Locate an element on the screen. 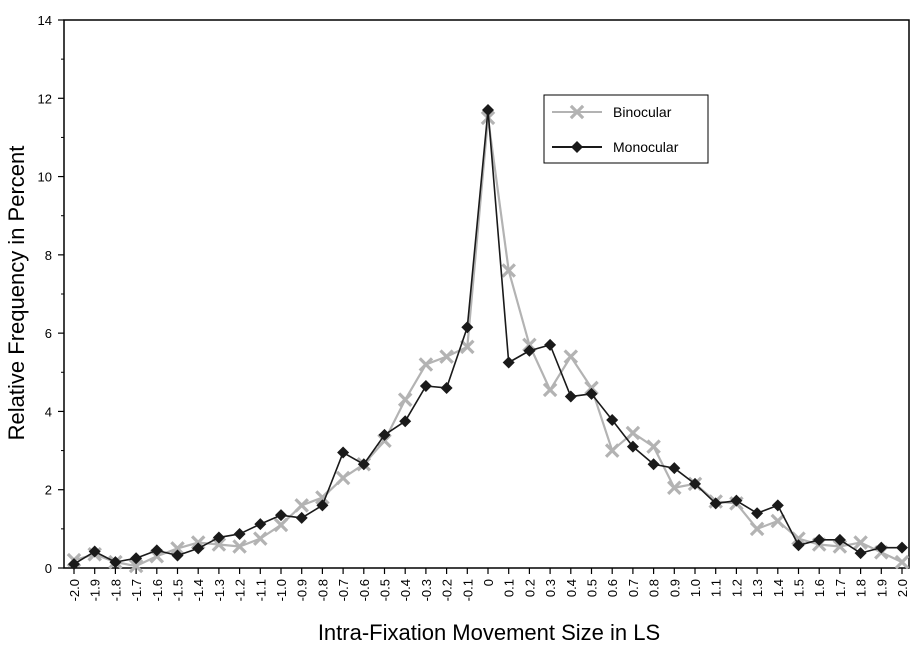 The height and width of the screenshot is (652, 915). x-tick-label: -1.7 is located at coordinates (136, 590).